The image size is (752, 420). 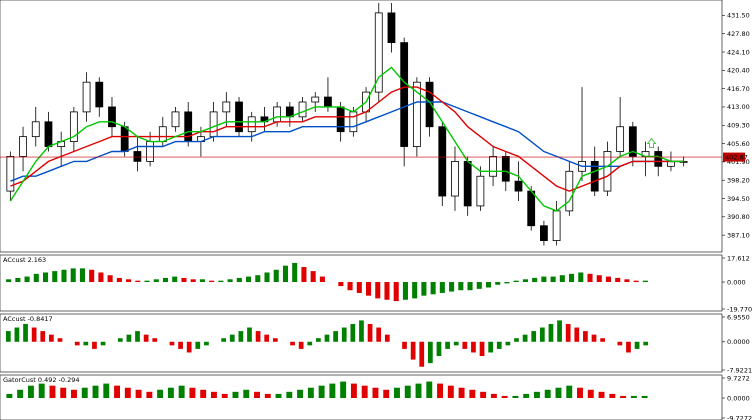 What do you see at coordinates (327, 282) in the screenshot?
I see `indicator-1-bars` at bounding box center [327, 282].